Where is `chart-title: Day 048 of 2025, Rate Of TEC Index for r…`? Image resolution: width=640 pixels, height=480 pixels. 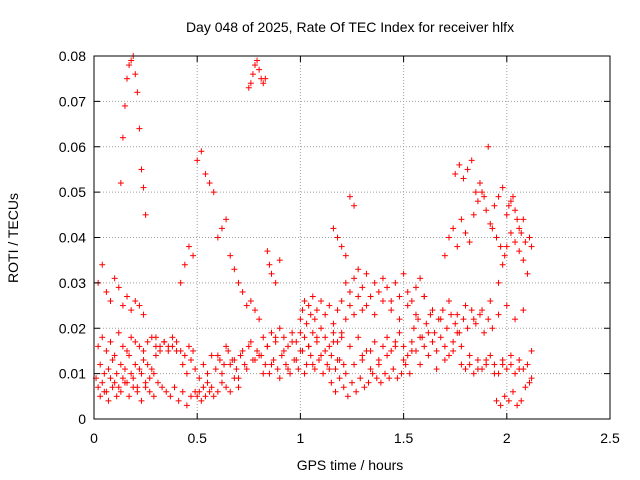 chart-title: Day 048 of 2025, Rate Of TEC Index for r… is located at coordinates (350, 27).